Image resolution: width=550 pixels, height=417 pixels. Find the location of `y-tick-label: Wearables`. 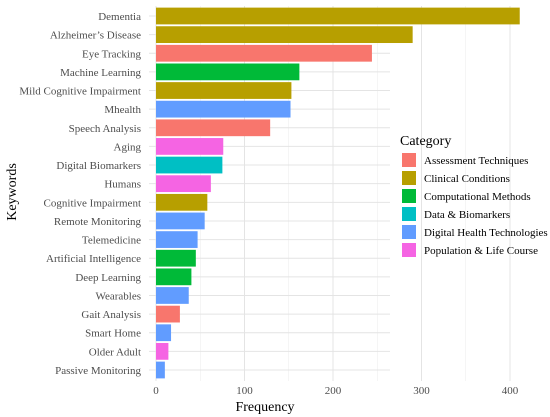

y-tick-label: Wearables is located at coordinates (118, 296).